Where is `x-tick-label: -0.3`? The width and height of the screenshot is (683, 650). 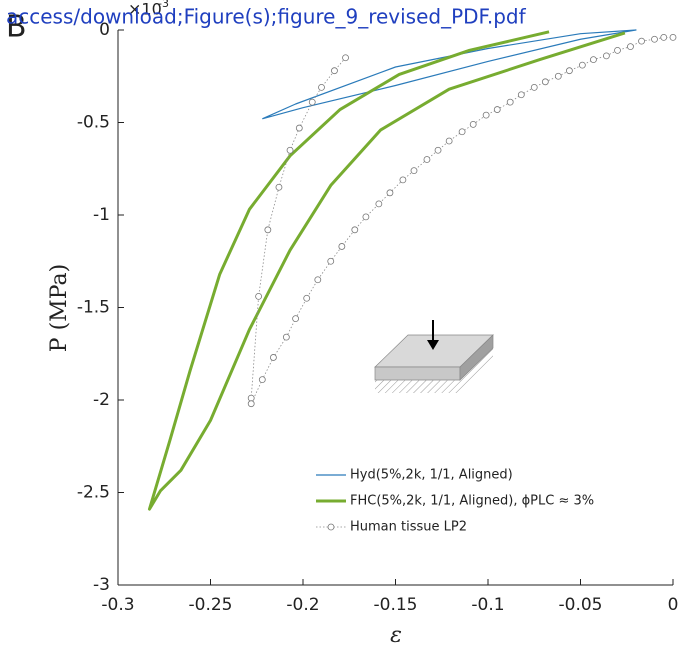 x-tick-label: -0.3 is located at coordinates (117, 605).